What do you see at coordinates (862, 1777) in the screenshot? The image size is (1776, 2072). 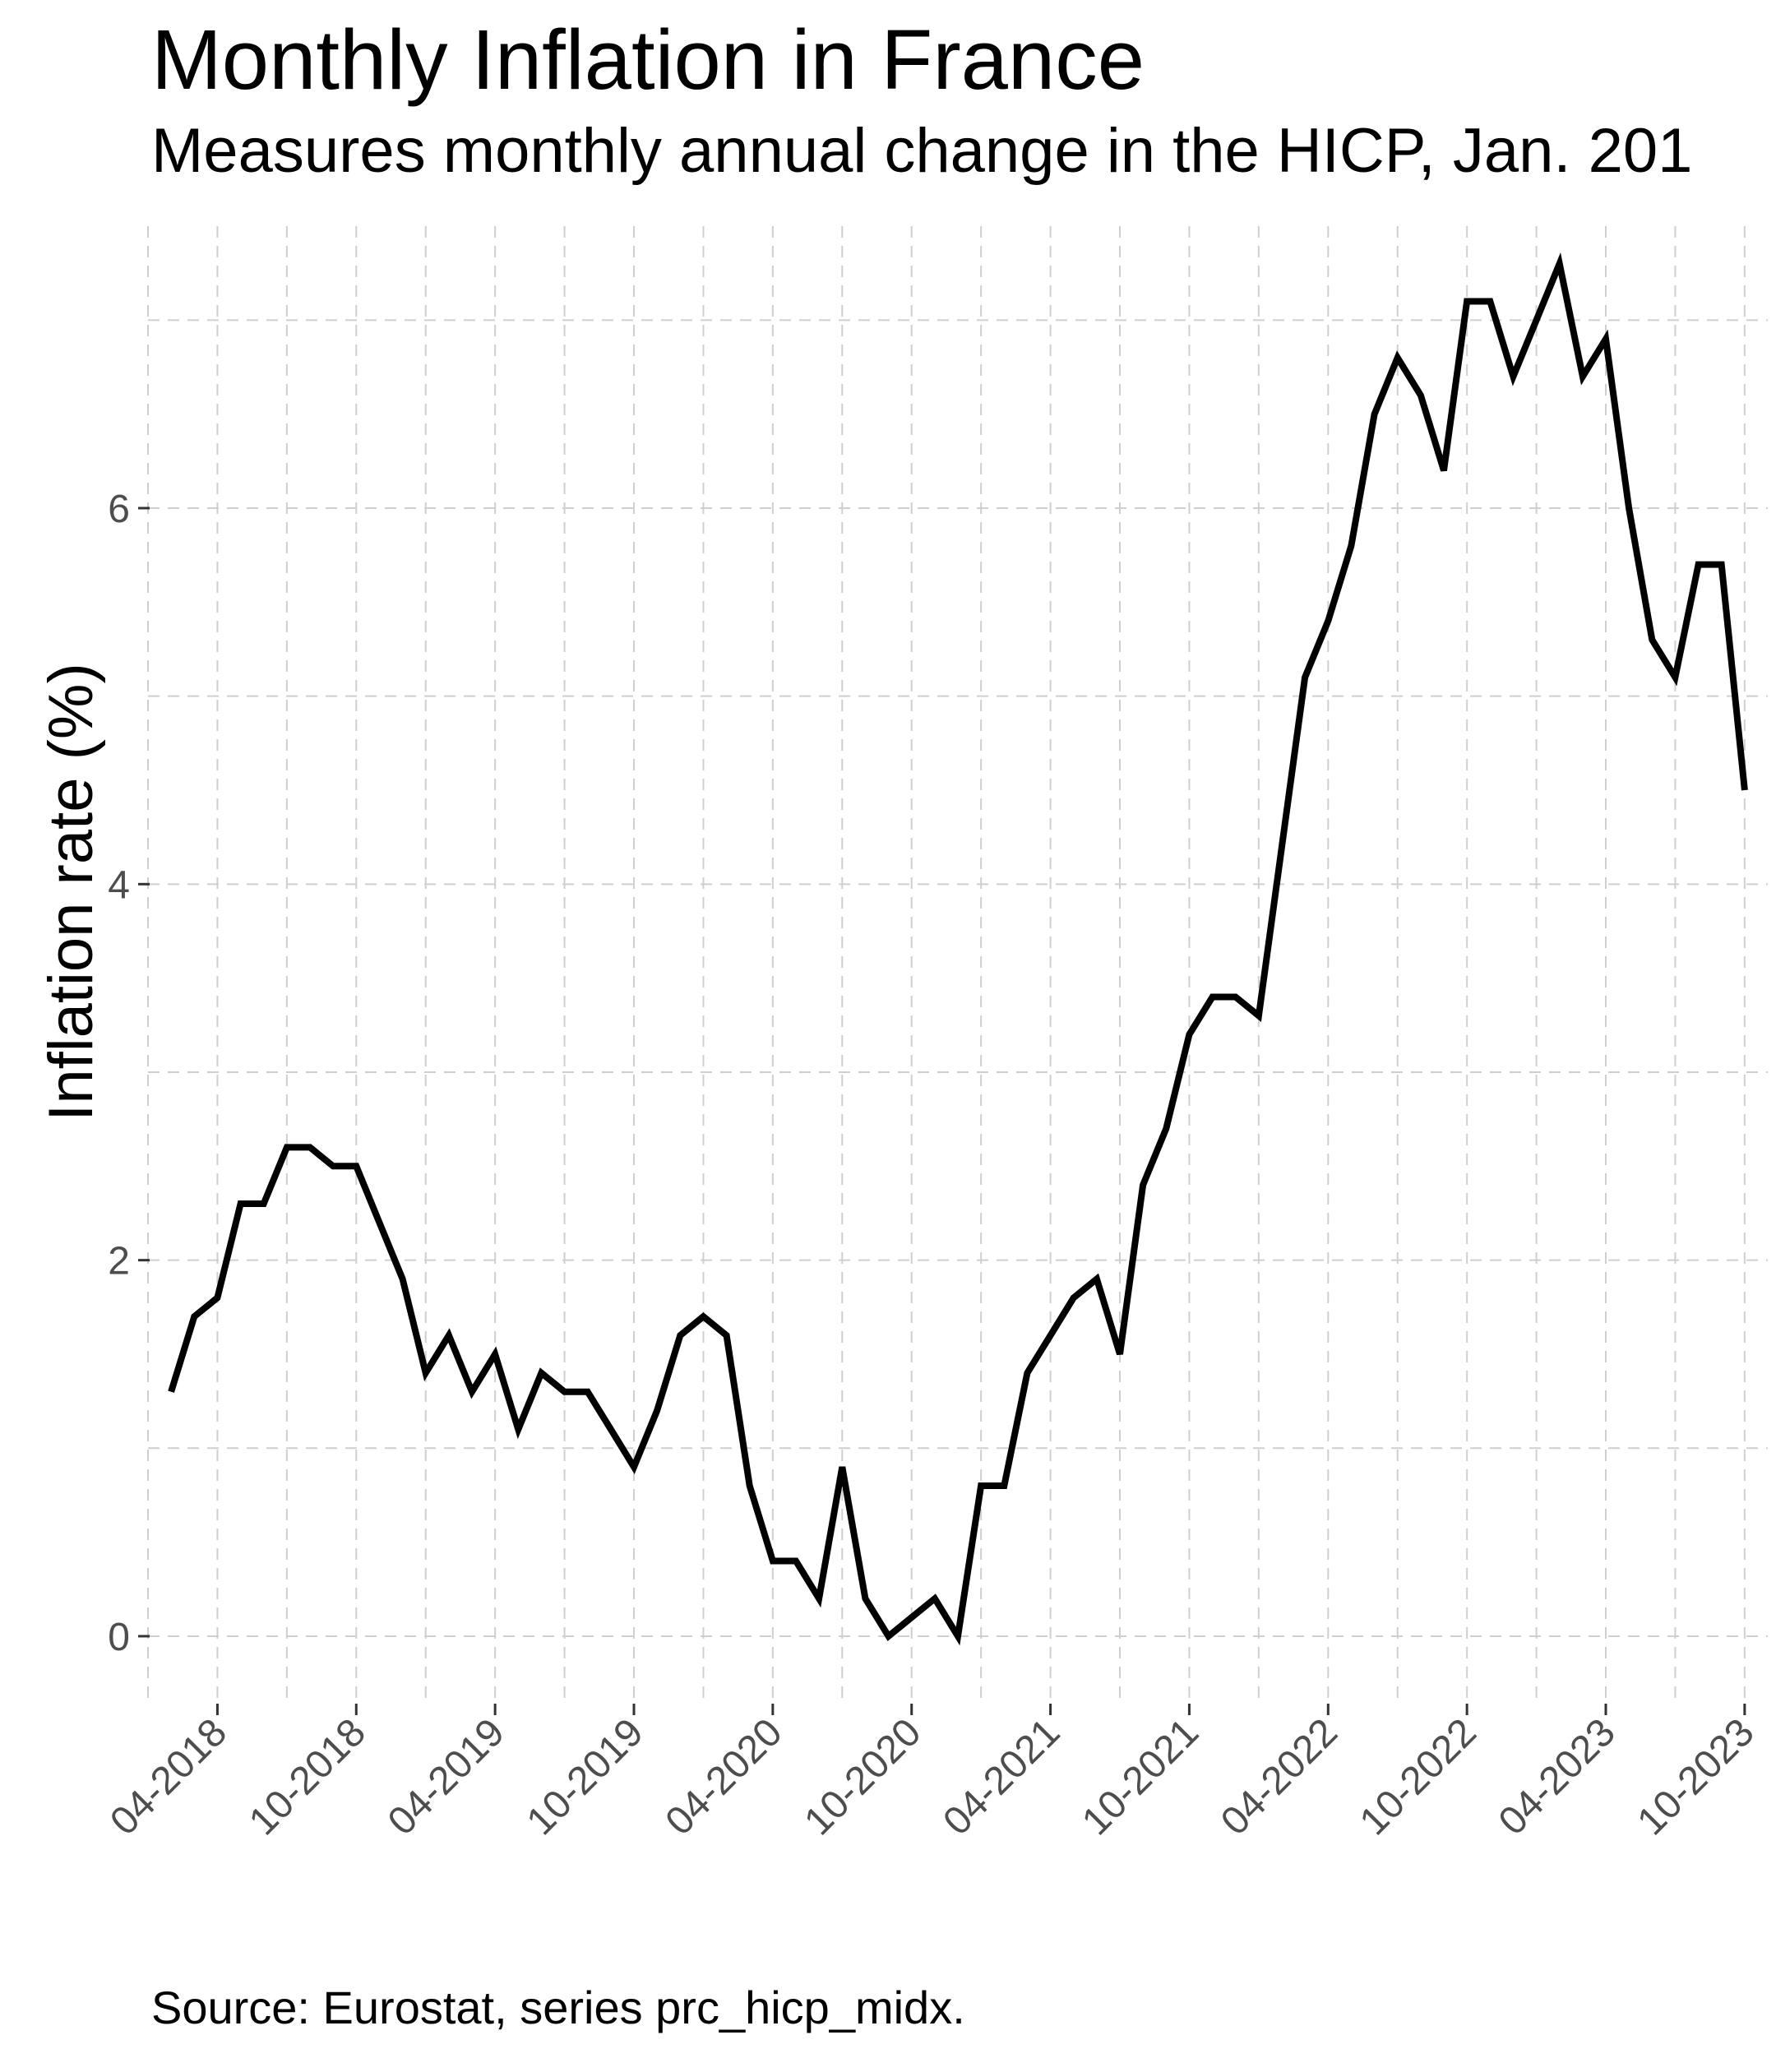 I see `x-tick-label: 10-2020` at bounding box center [862, 1777].